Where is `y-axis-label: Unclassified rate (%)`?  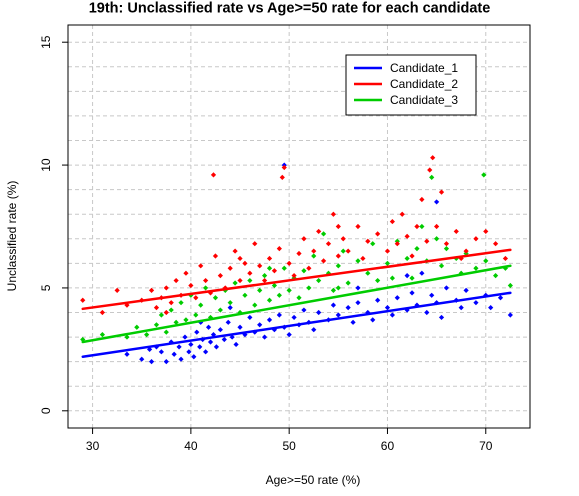 y-axis-label: Unclassified rate (%) is located at coordinates (12, 236).